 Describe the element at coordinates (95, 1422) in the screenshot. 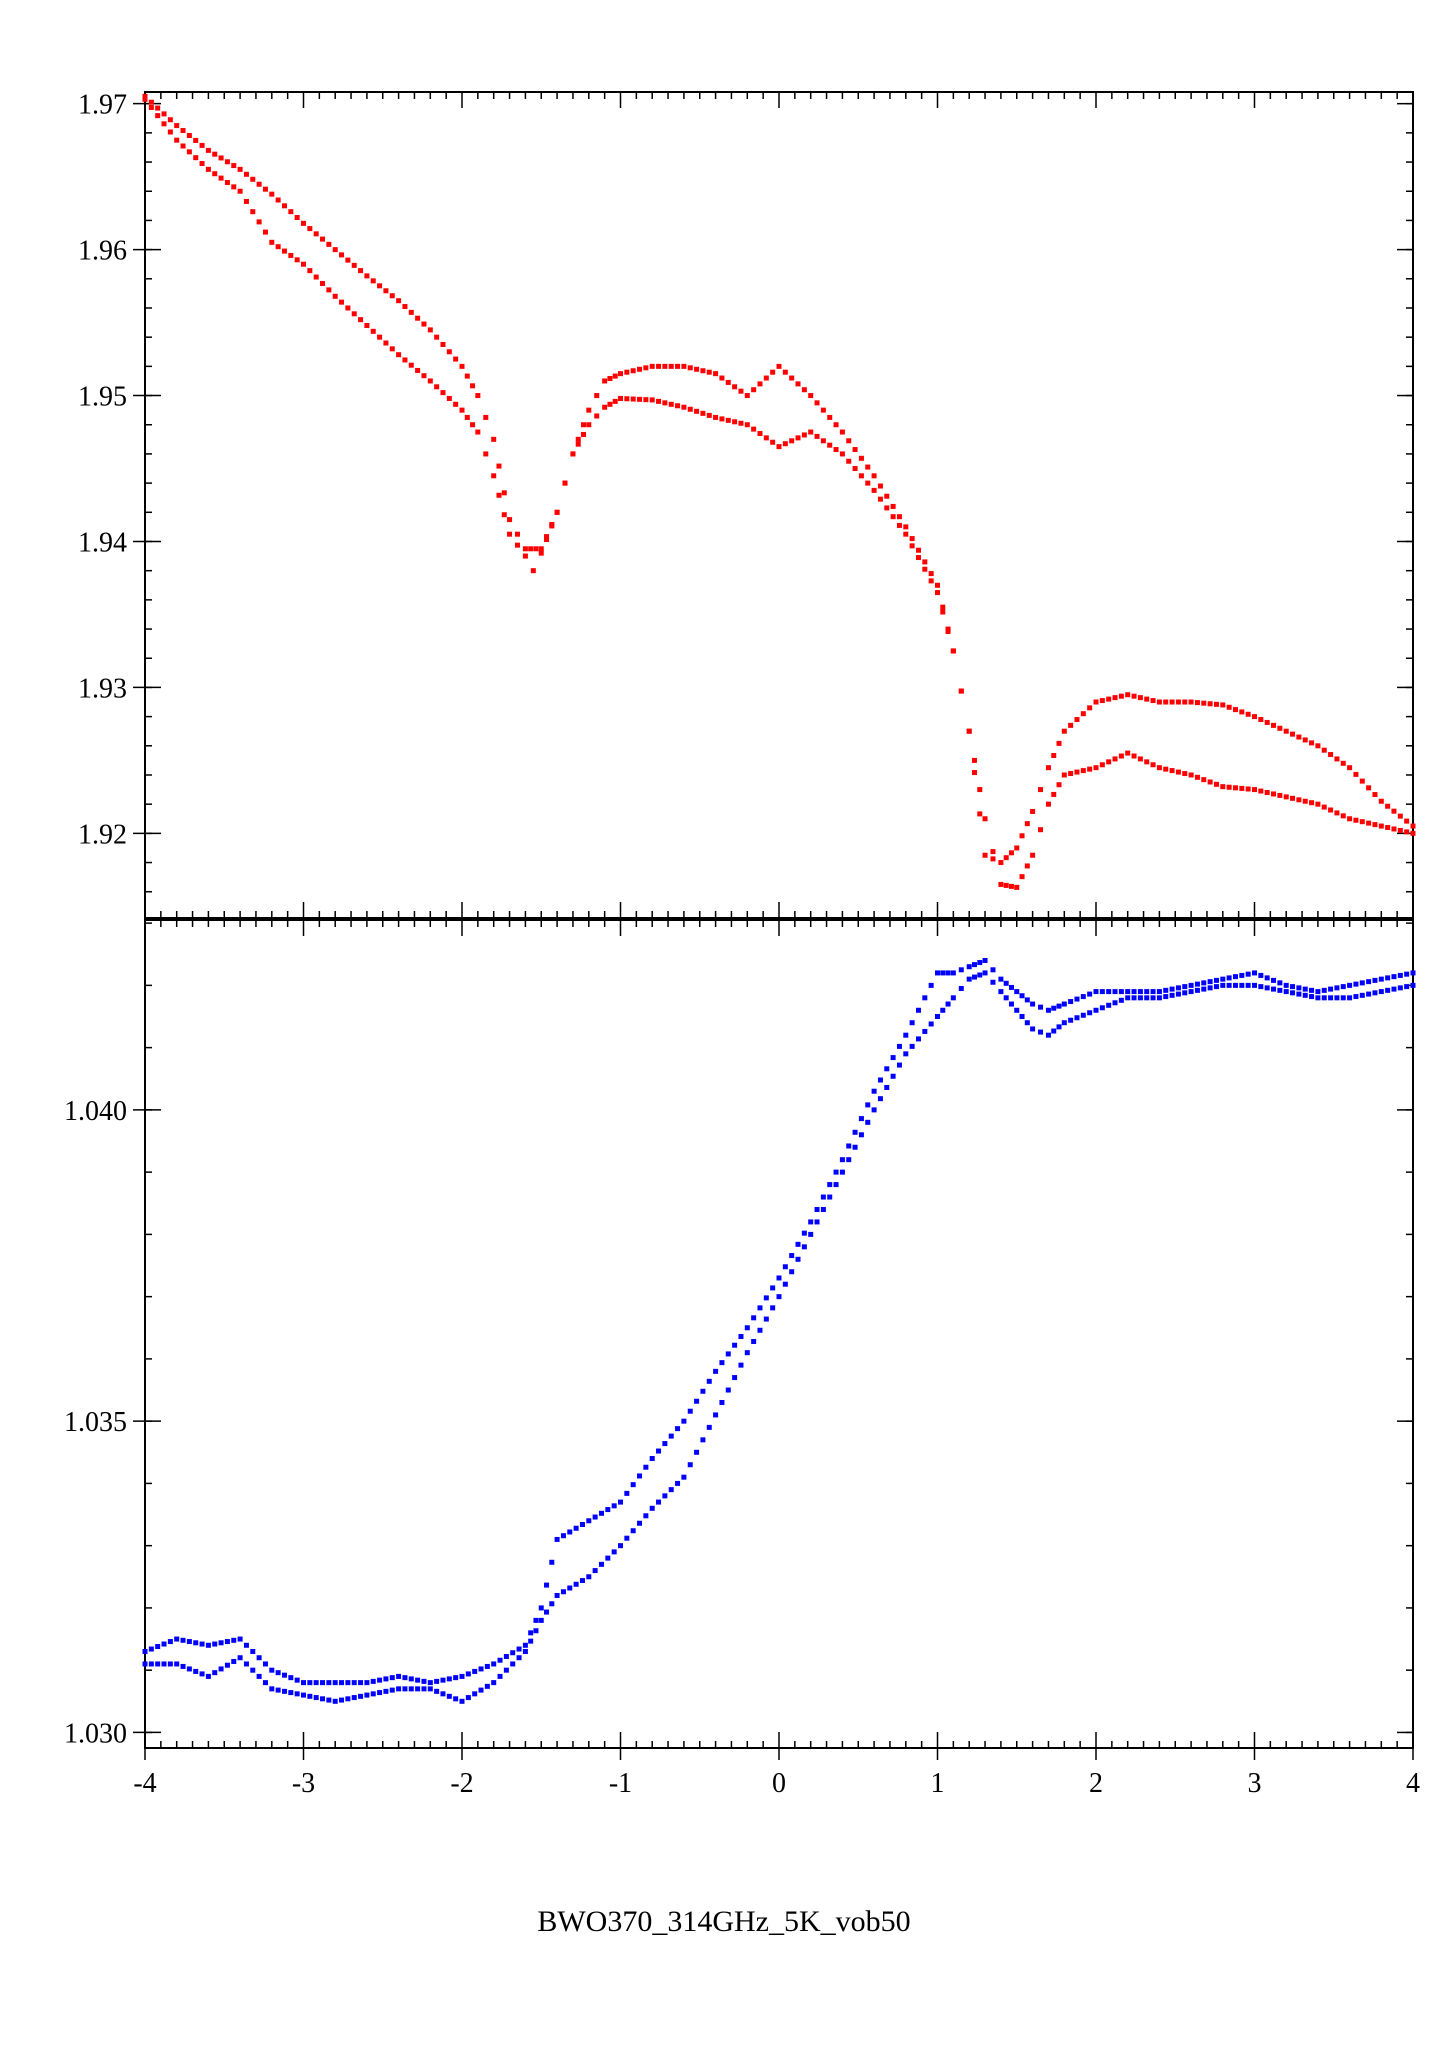

I see `bottom-y-tick-label: 1.035` at that location.